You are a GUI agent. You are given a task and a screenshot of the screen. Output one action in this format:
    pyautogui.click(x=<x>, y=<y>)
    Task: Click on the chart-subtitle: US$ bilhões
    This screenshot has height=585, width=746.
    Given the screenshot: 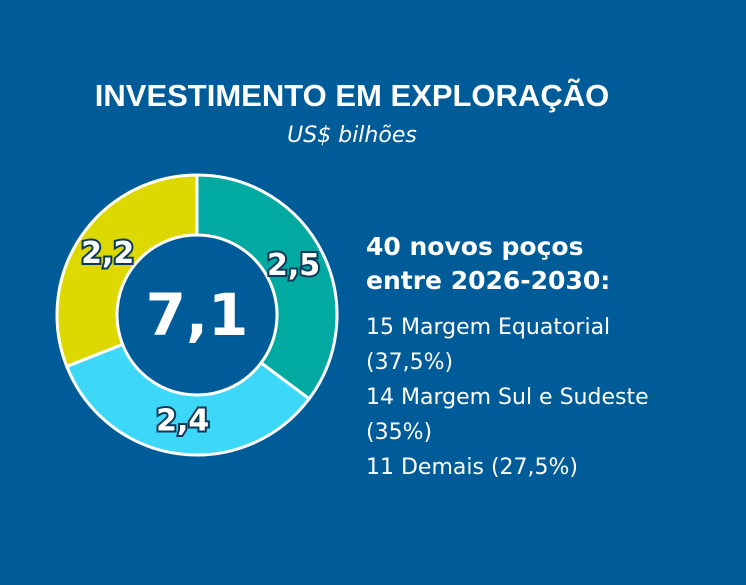 What is the action you would take?
    pyautogui.click(x=352, y=135)
    